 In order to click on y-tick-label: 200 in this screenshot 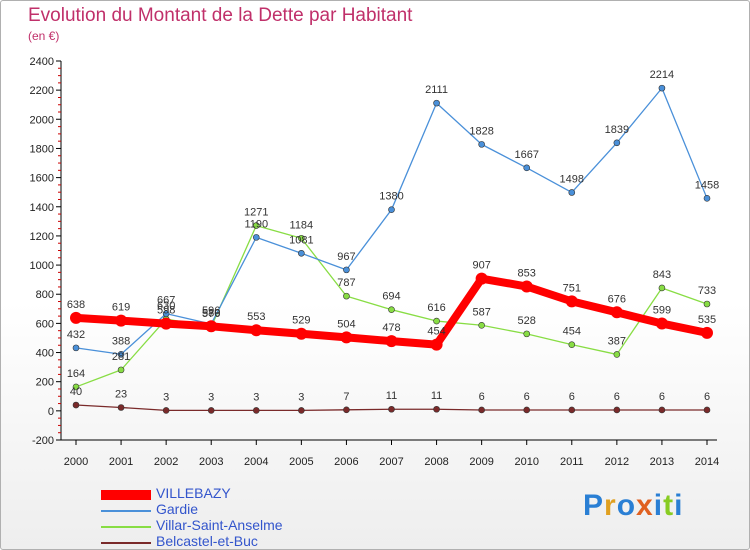, I will do `click(45, 383)`.